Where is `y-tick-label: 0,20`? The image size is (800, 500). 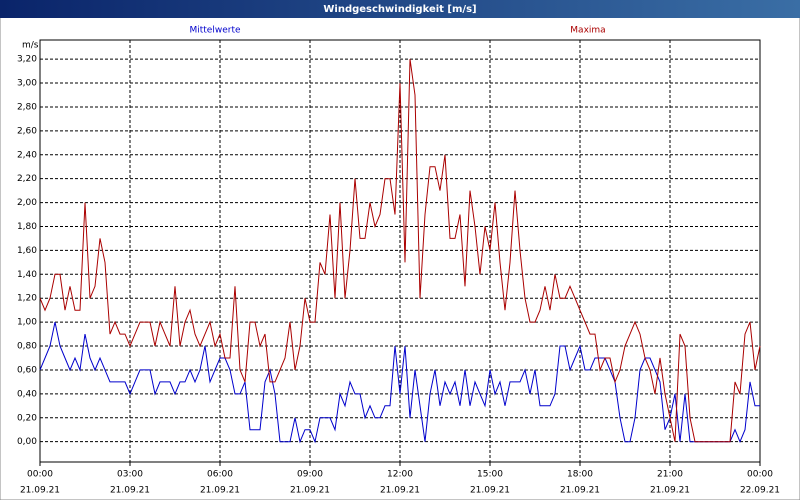
y-tick-label: 0,20 is located at coordinates (27, 418).